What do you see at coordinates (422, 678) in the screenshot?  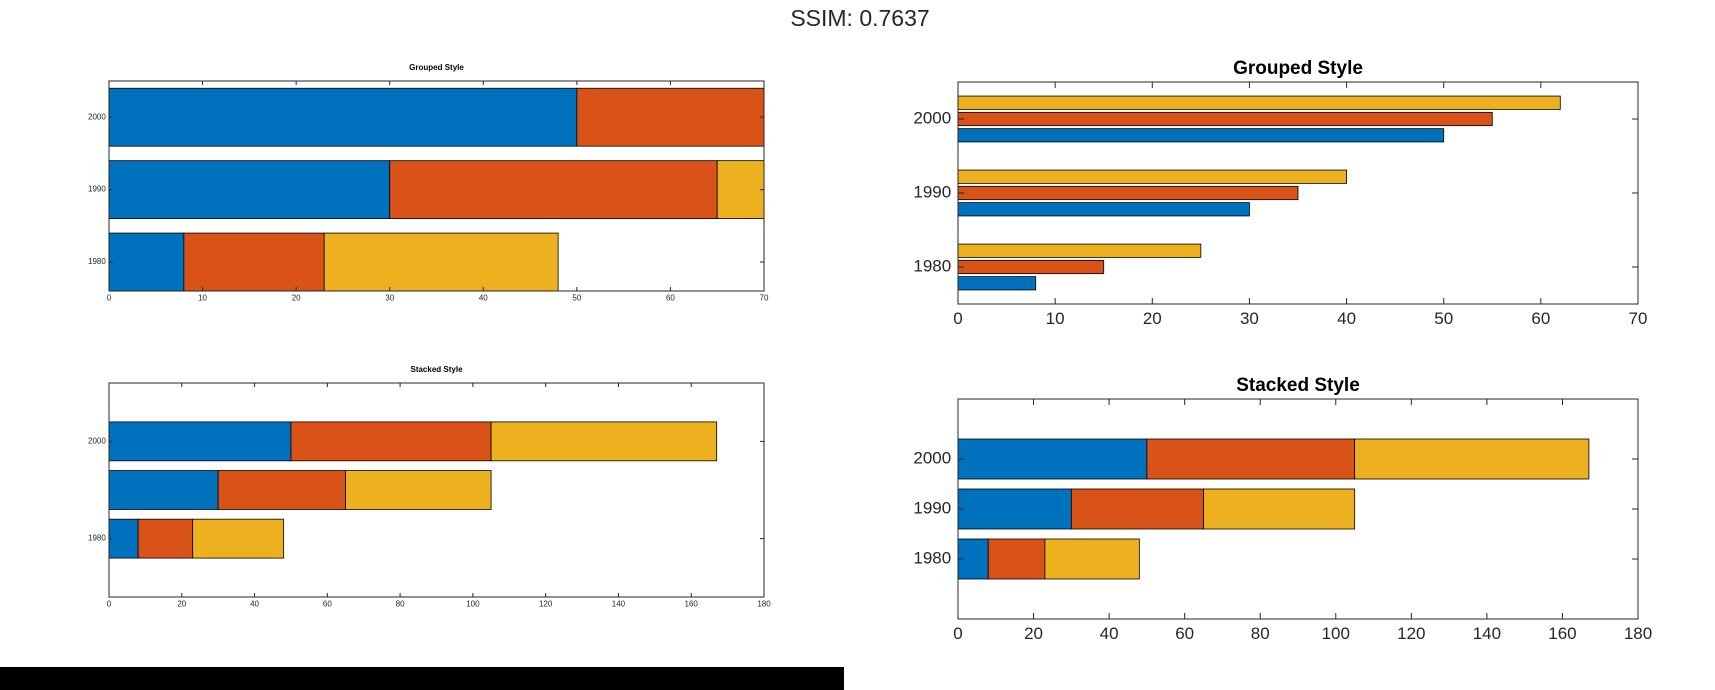 I see `black-bar` at bounding box center [422, 678].